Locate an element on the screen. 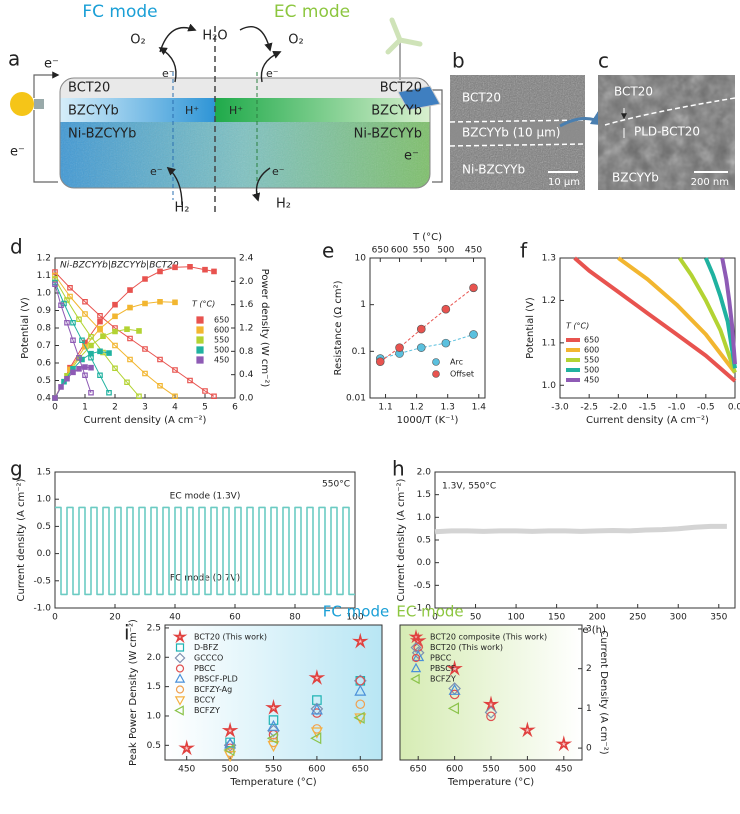  layer-label: BCT20 is located at coordinates (89, 88).